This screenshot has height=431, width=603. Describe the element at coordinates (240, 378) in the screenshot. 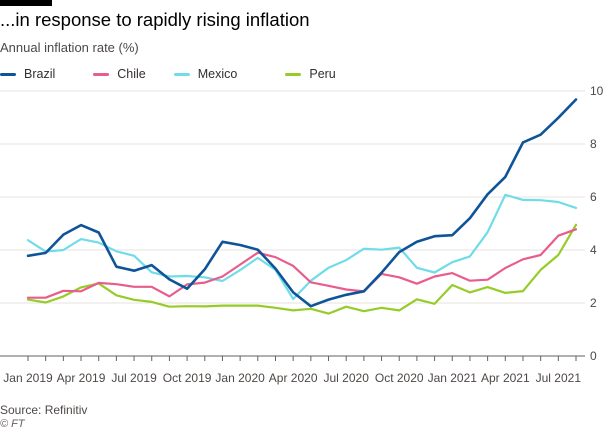

I see `x-tick-label: Jan 2020` at that location.